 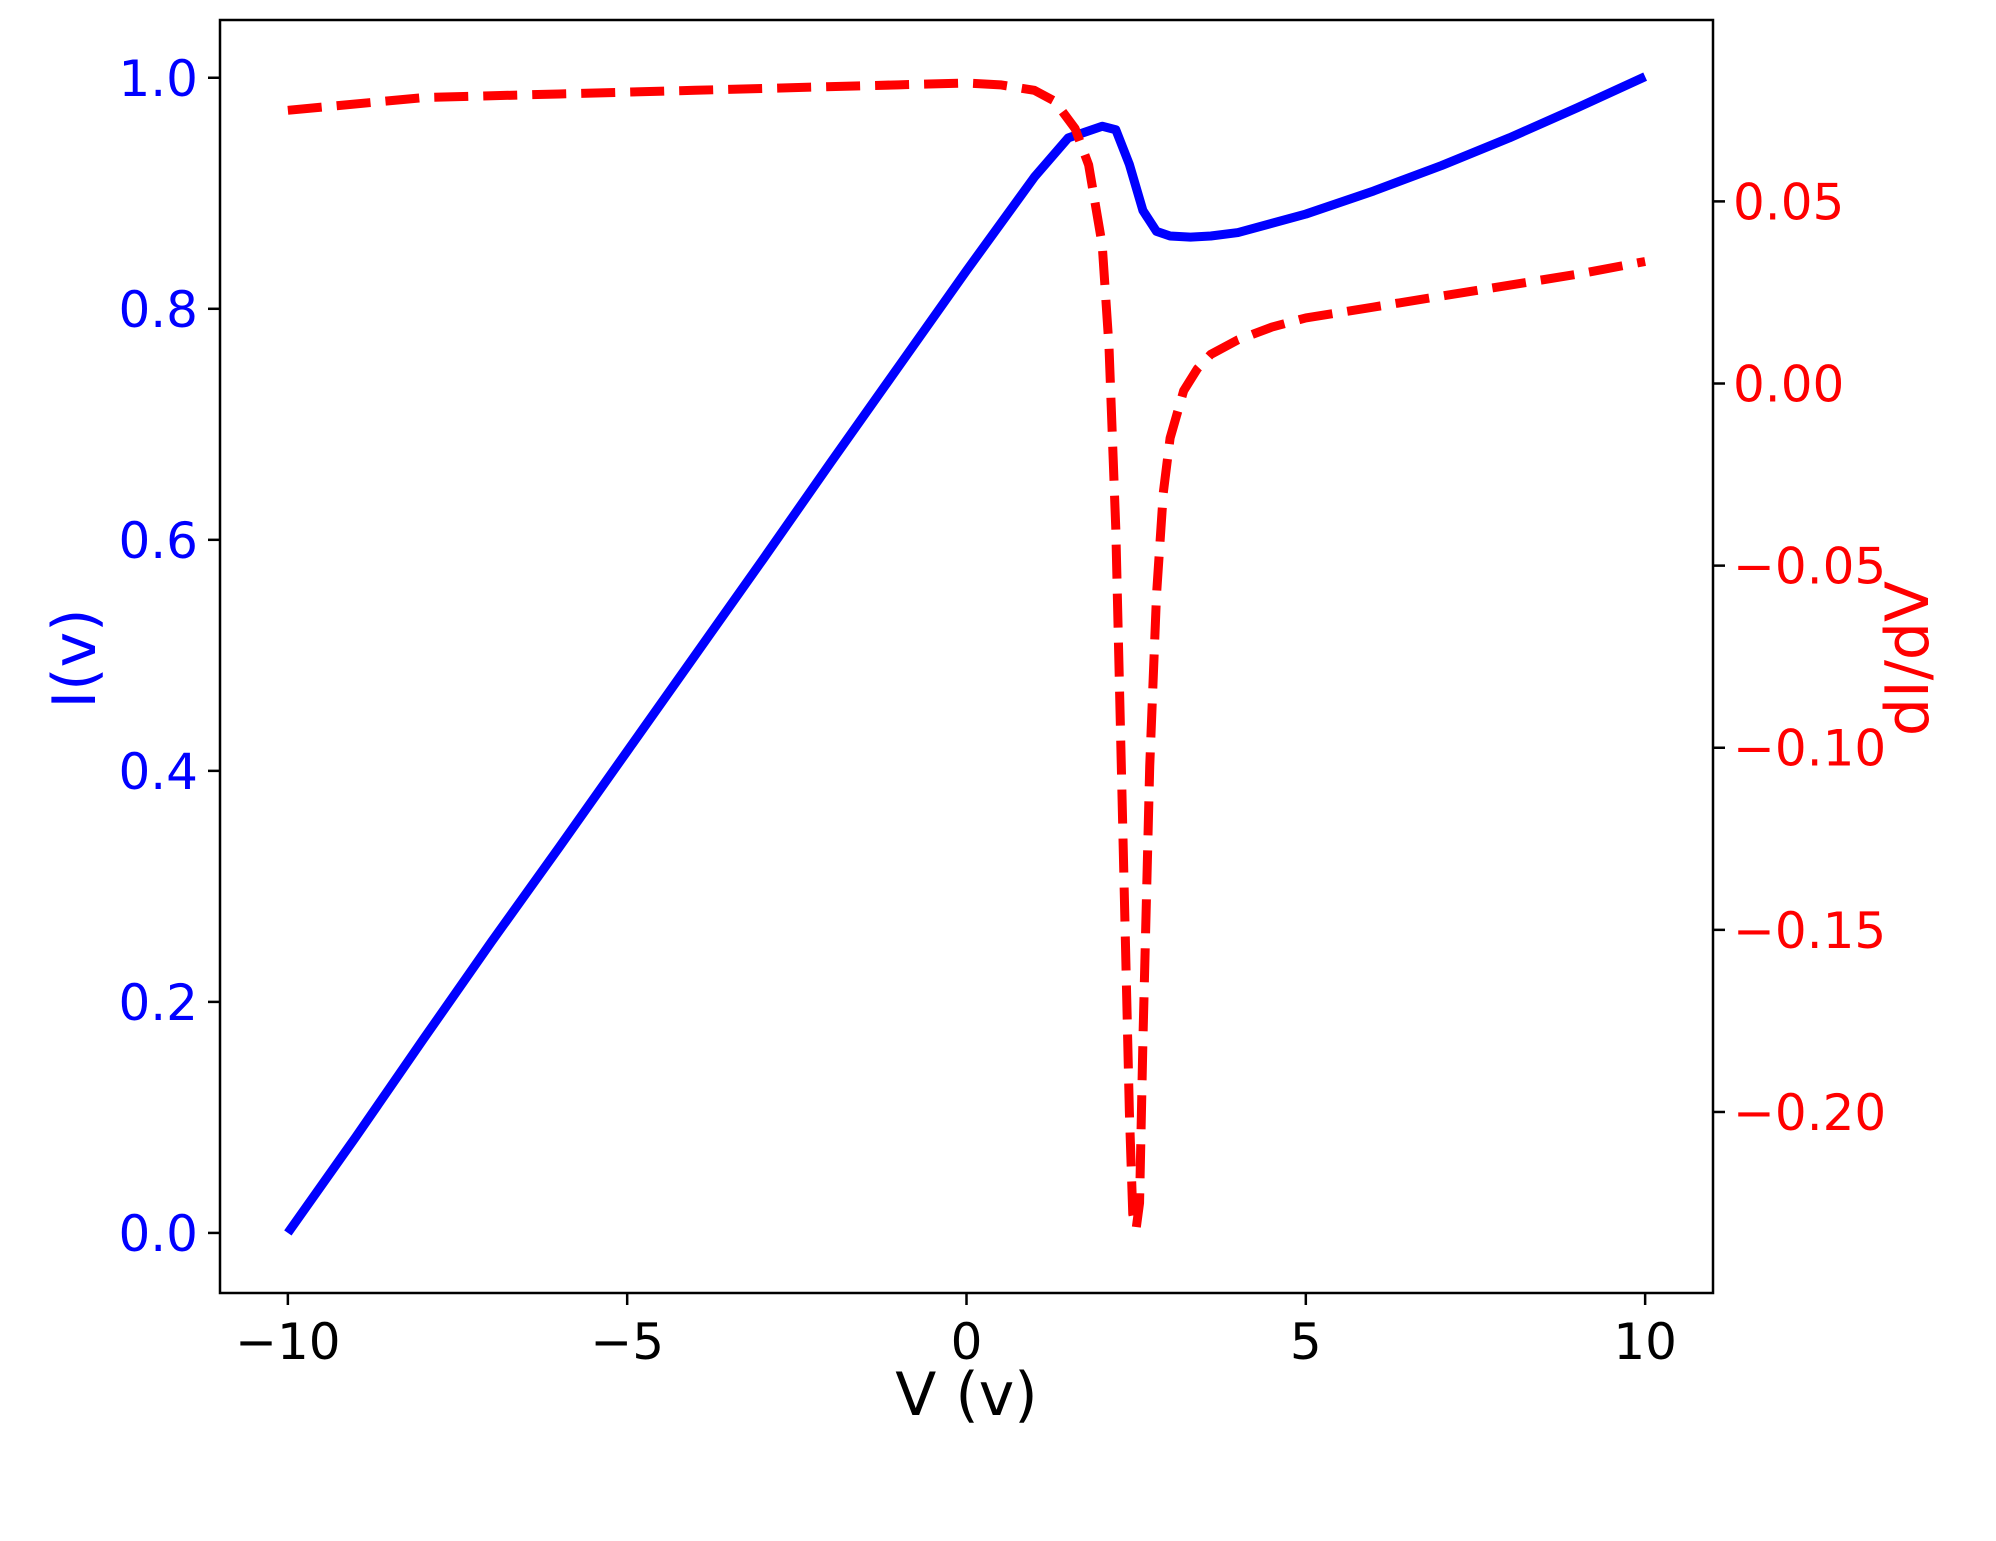 What do you see at coordinates (1908, 658) in the screenshot?
I see `y-right-axis-title: dI/dV` at bounding box center [1908, 658].